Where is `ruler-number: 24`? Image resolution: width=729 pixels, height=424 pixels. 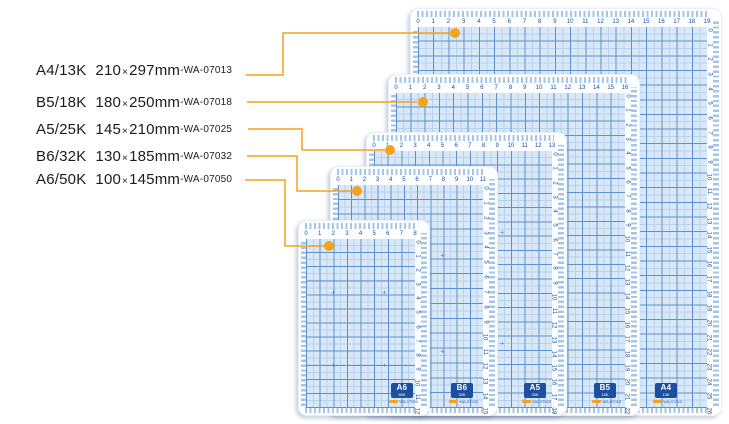 ruler-number: 24 is located at coordinates (709, 382).